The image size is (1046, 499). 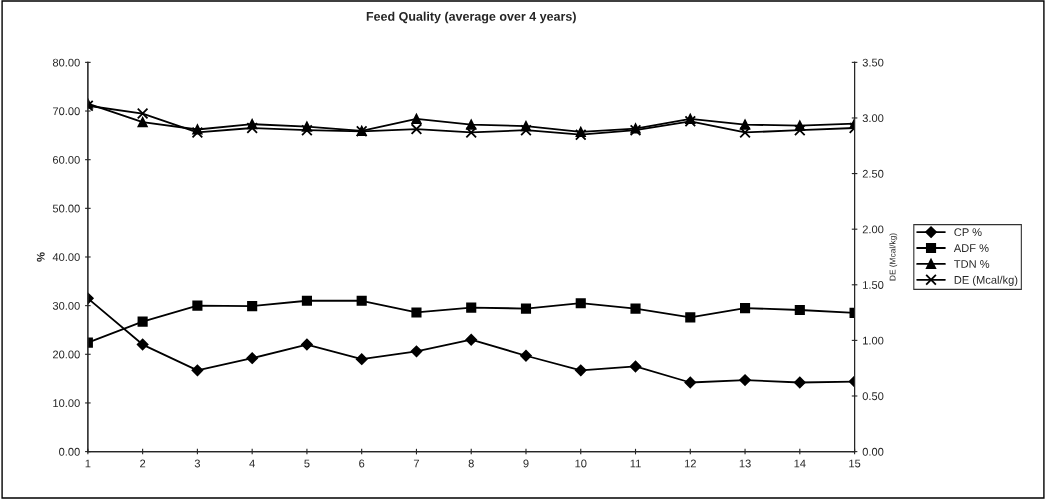 I want to click on x-tick-label: 7, so click(x=416, y=463).